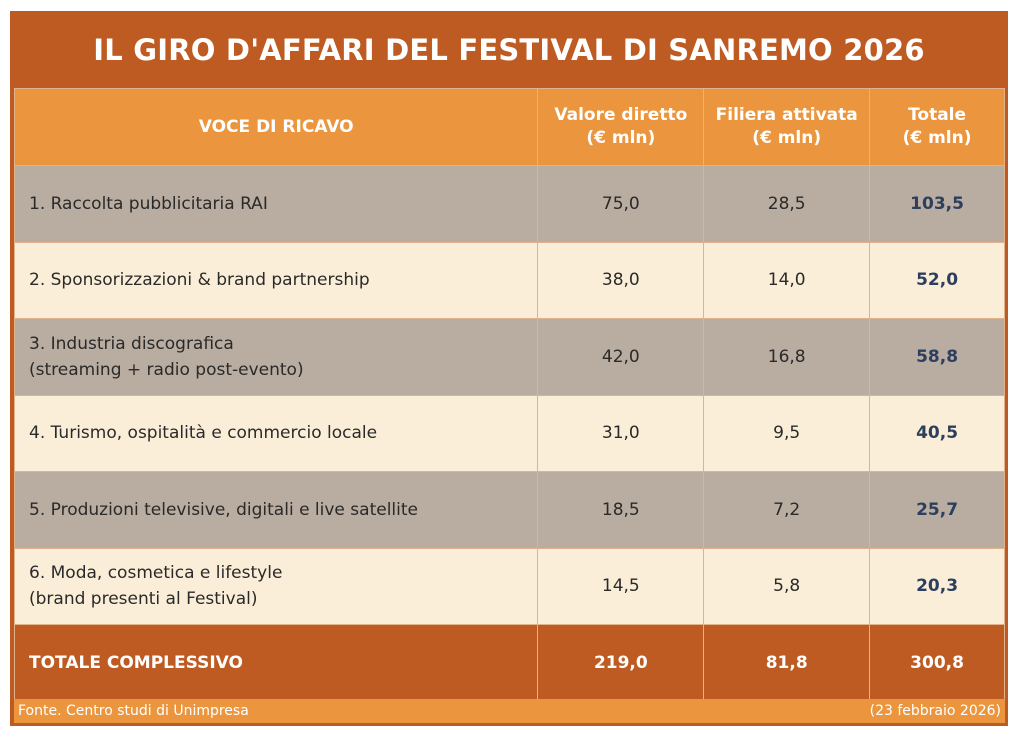  Describe the element at coordinates (276, 127) in the screenshot. I see `header-voce: VOCE DI RICAVO` at that location.